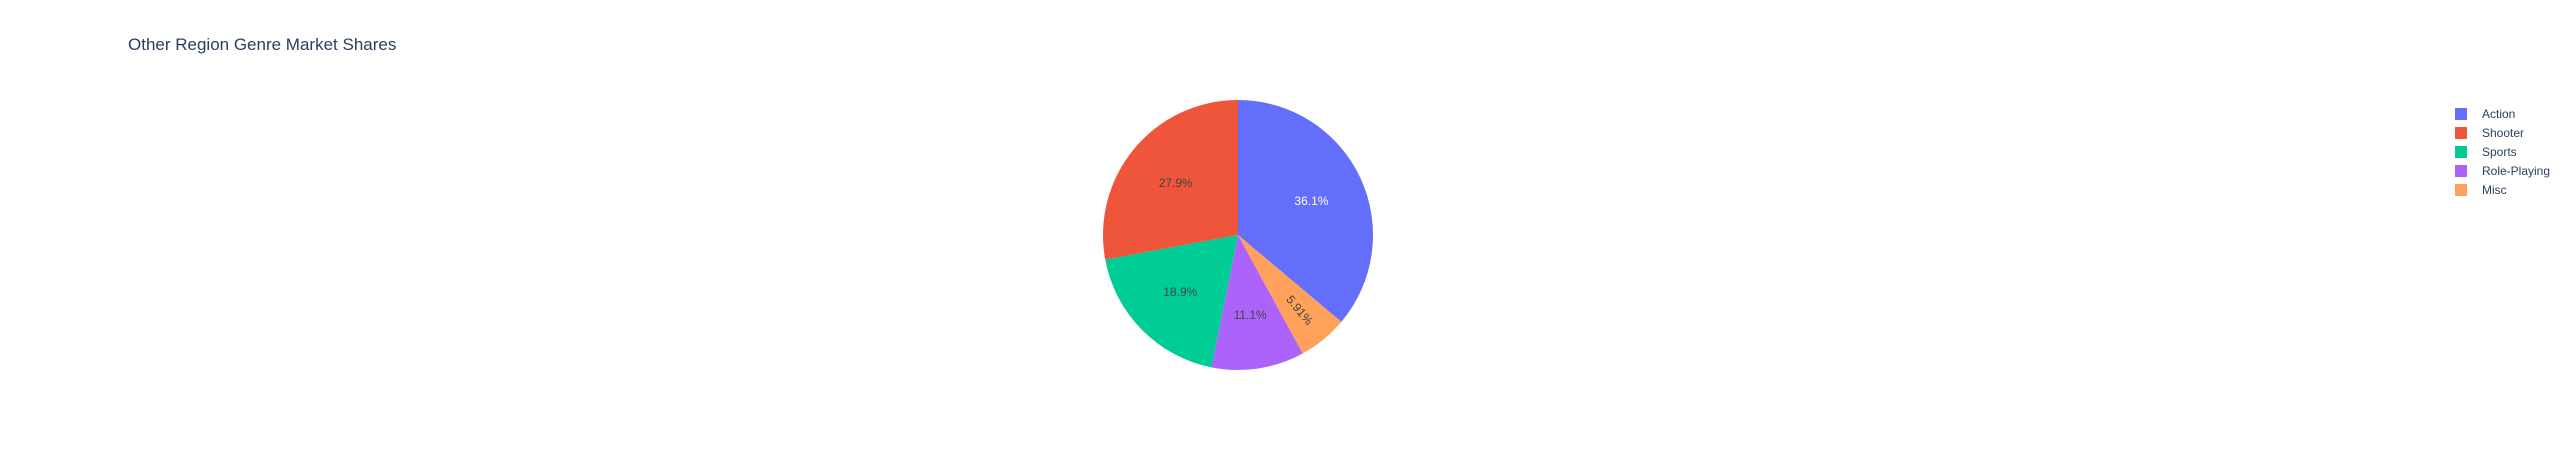 The image size is (2573, 450). I want to click on legend-label: Sports, so click(2499, 152).